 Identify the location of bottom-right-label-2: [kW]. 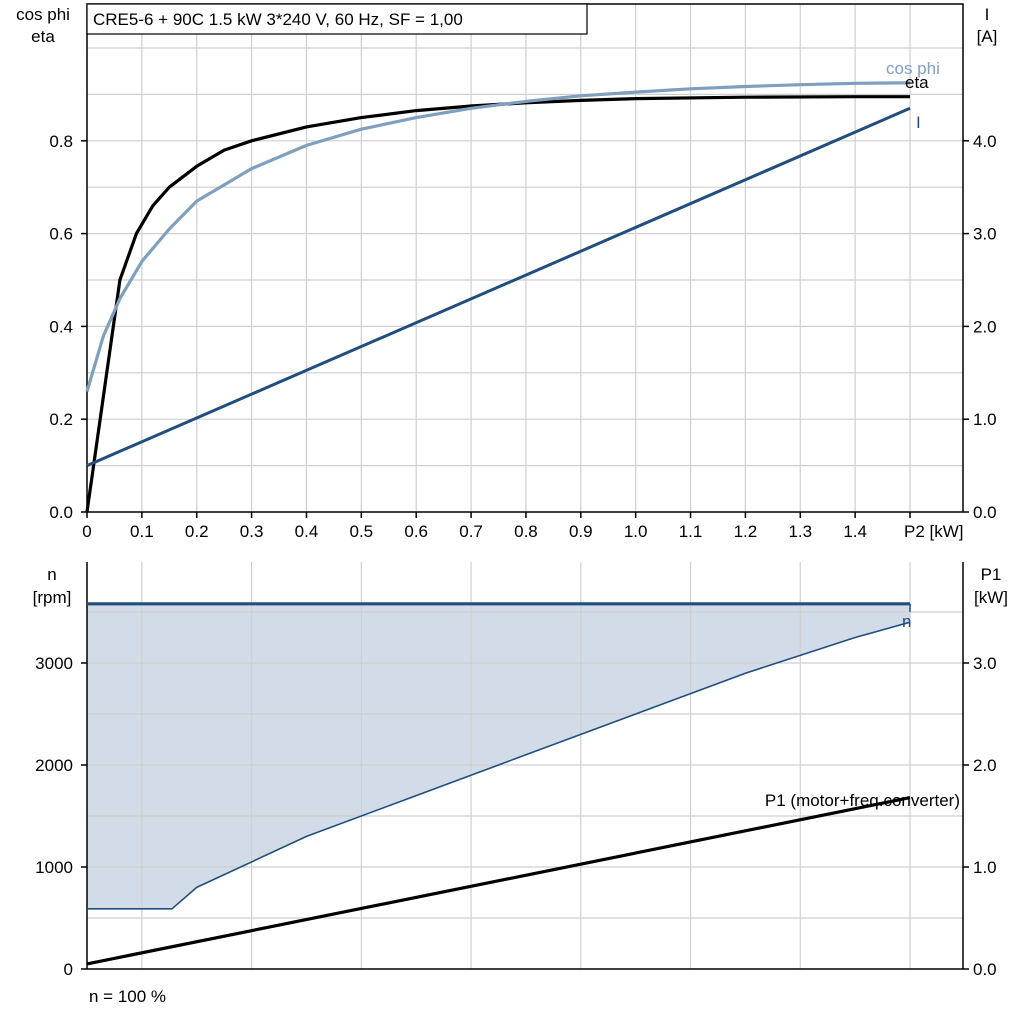
(991, 597).